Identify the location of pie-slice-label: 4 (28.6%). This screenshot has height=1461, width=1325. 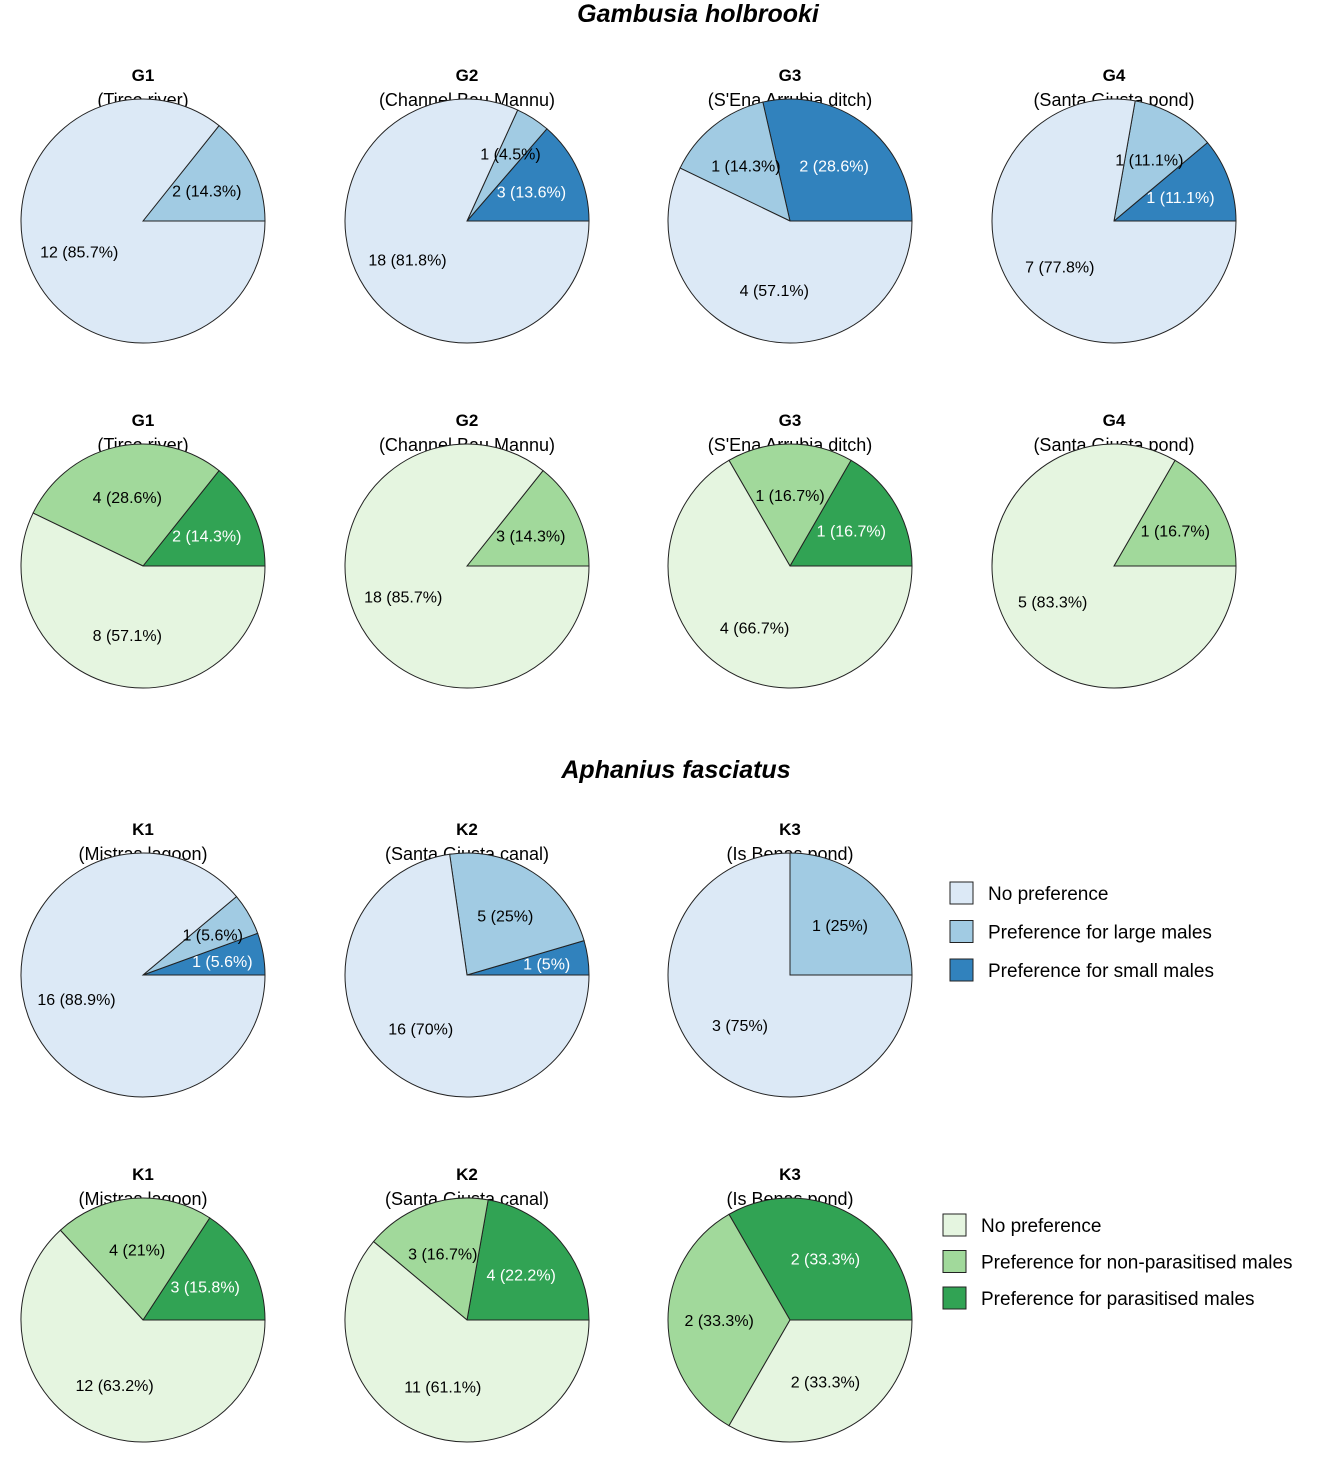
(127, 498).